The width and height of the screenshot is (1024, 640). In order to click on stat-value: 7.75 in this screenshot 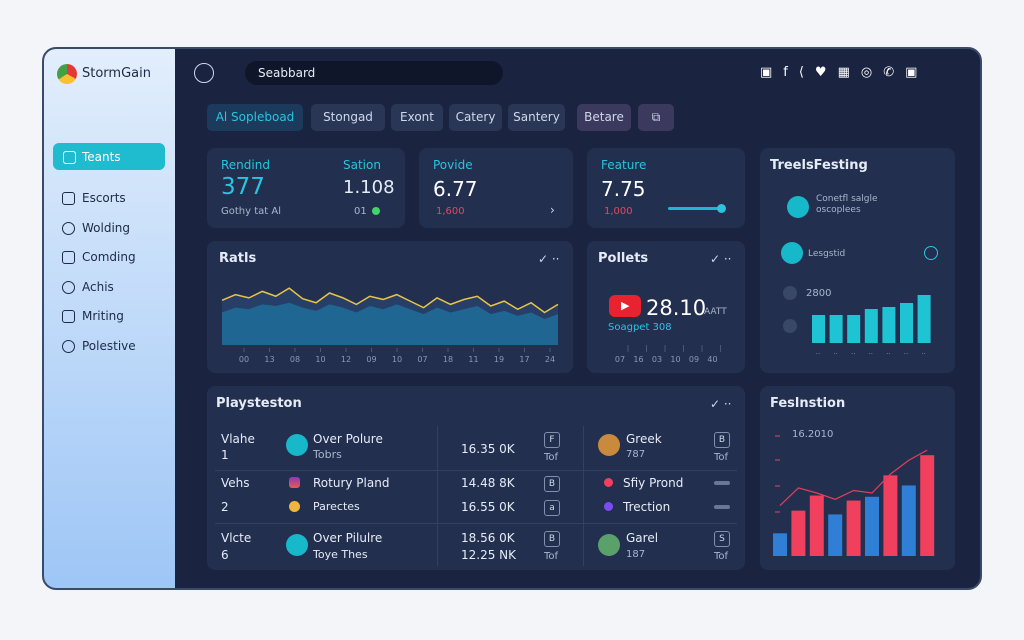, I will do `click(623, 189)`.